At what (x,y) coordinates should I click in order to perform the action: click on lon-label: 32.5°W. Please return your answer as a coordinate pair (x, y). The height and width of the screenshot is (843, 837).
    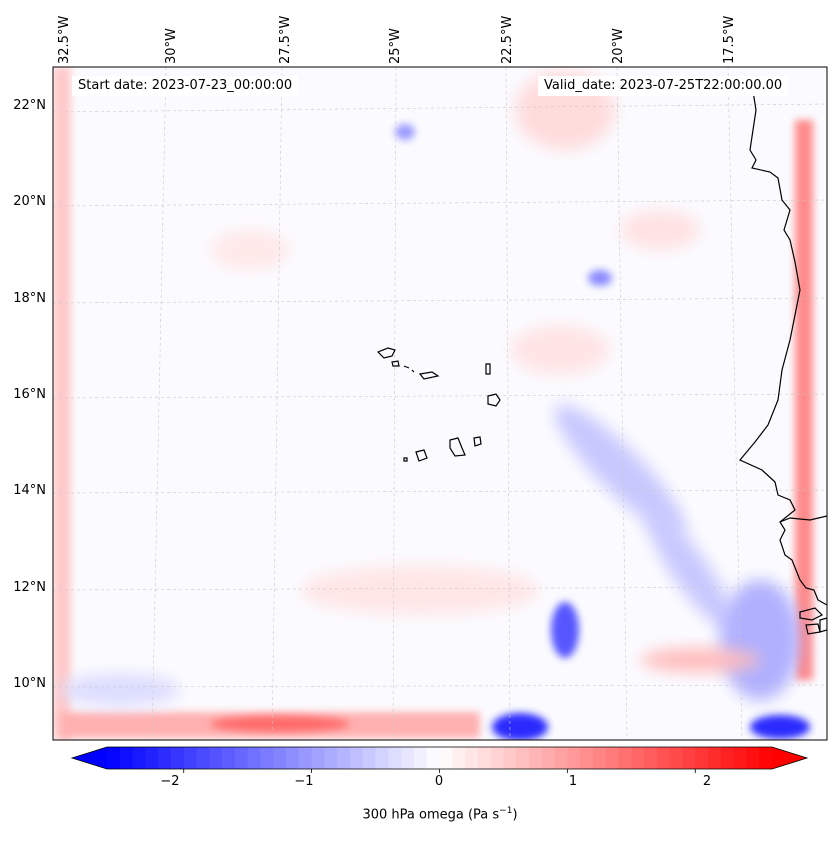
    Looking at the image, I should click on (64, 39).